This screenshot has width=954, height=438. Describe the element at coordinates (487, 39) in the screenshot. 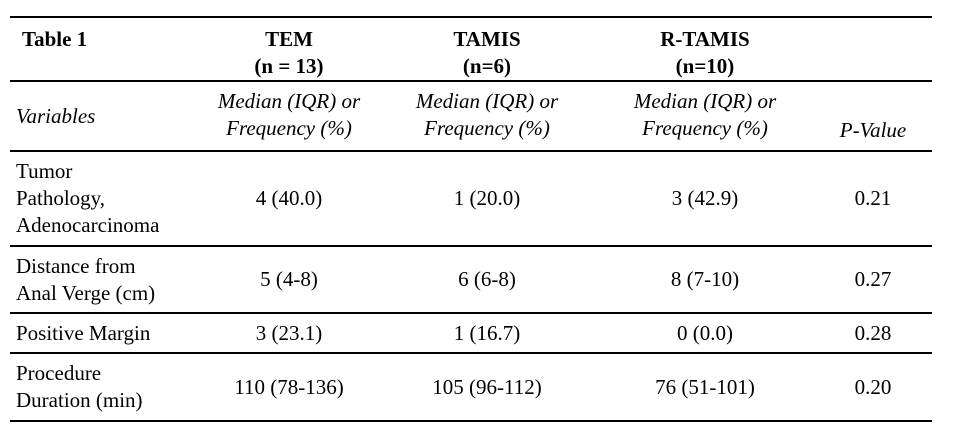

I see `group-name: TAMIS` at that location.